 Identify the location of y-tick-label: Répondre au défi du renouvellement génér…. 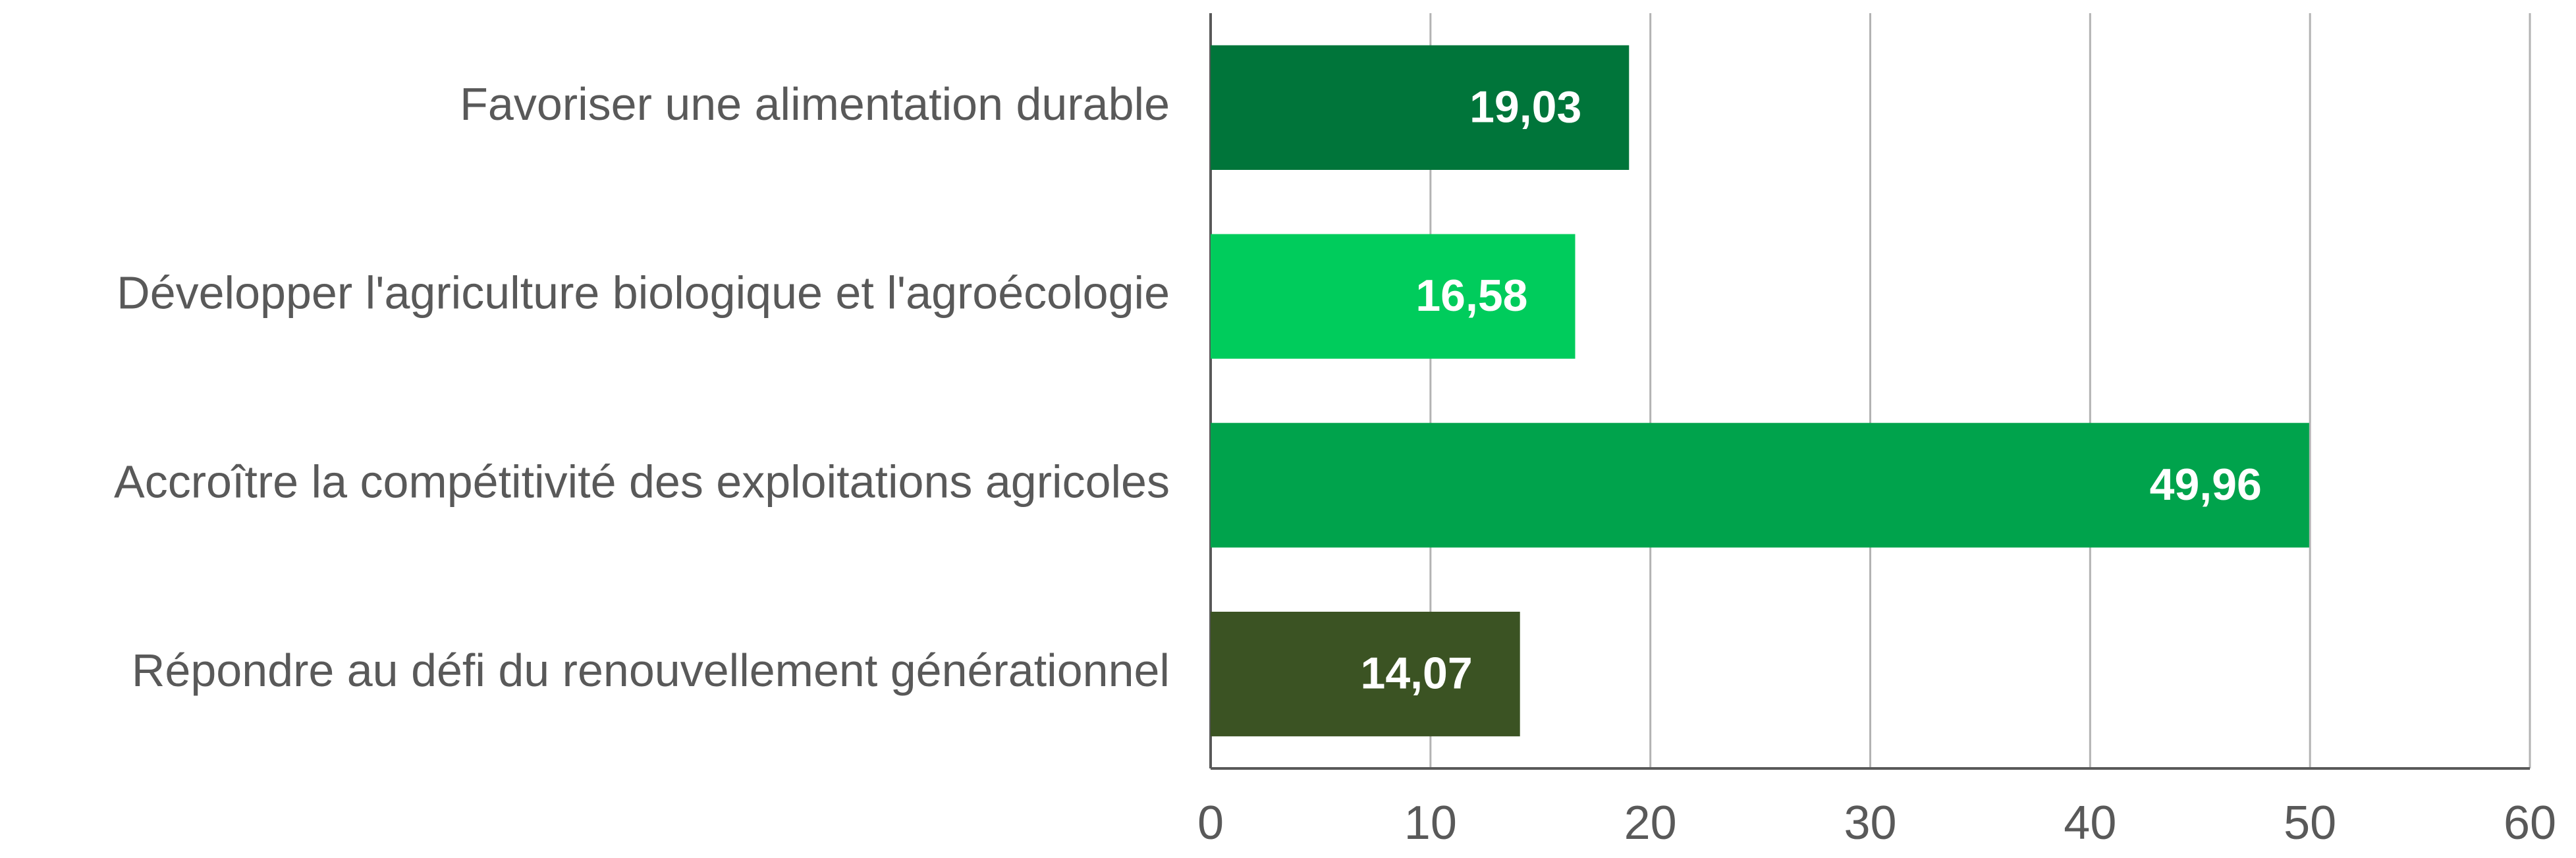
(651, 670).